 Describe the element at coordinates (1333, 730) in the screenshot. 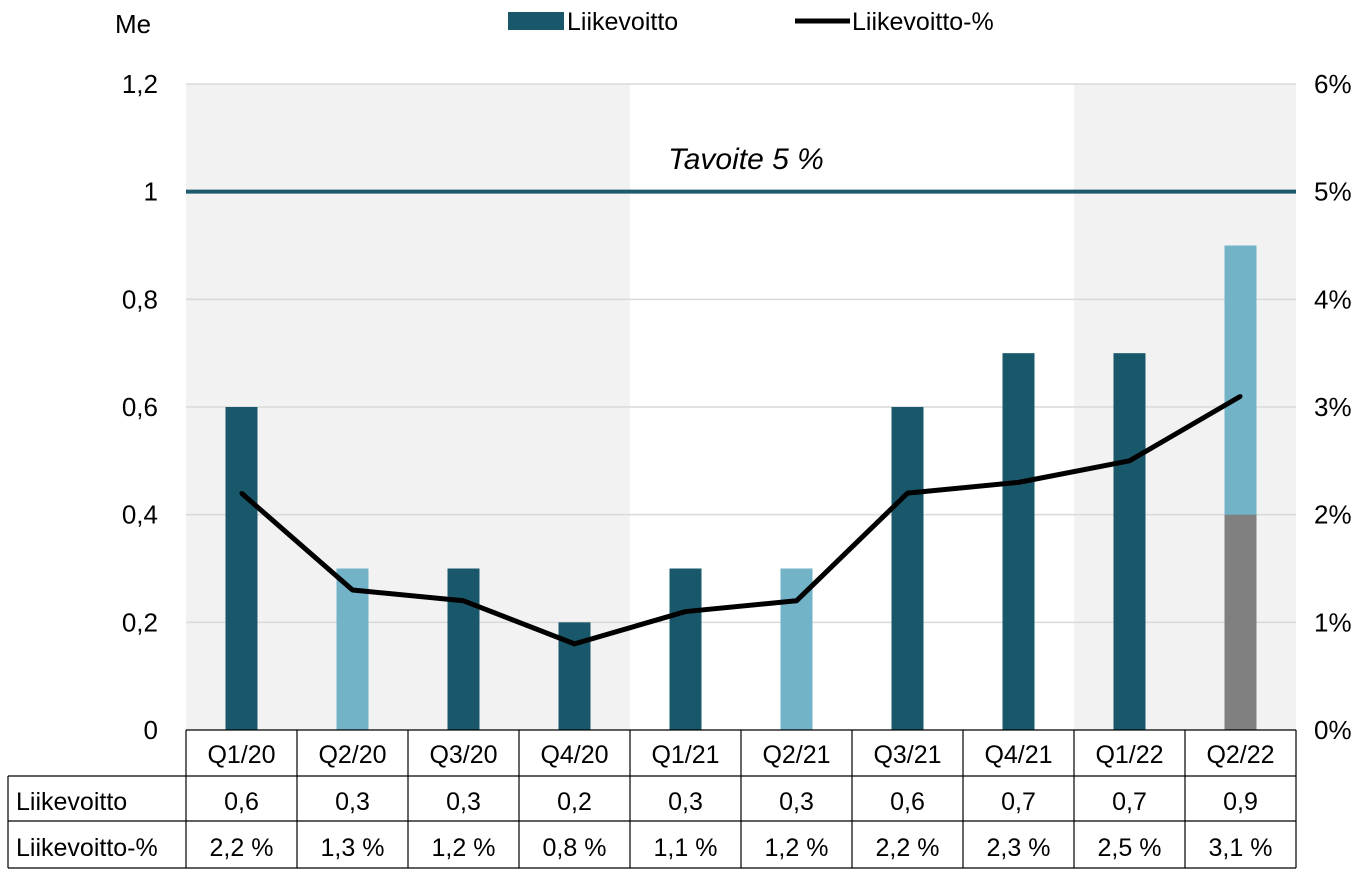

I see `y-right-tick-label: 0%` at that location.